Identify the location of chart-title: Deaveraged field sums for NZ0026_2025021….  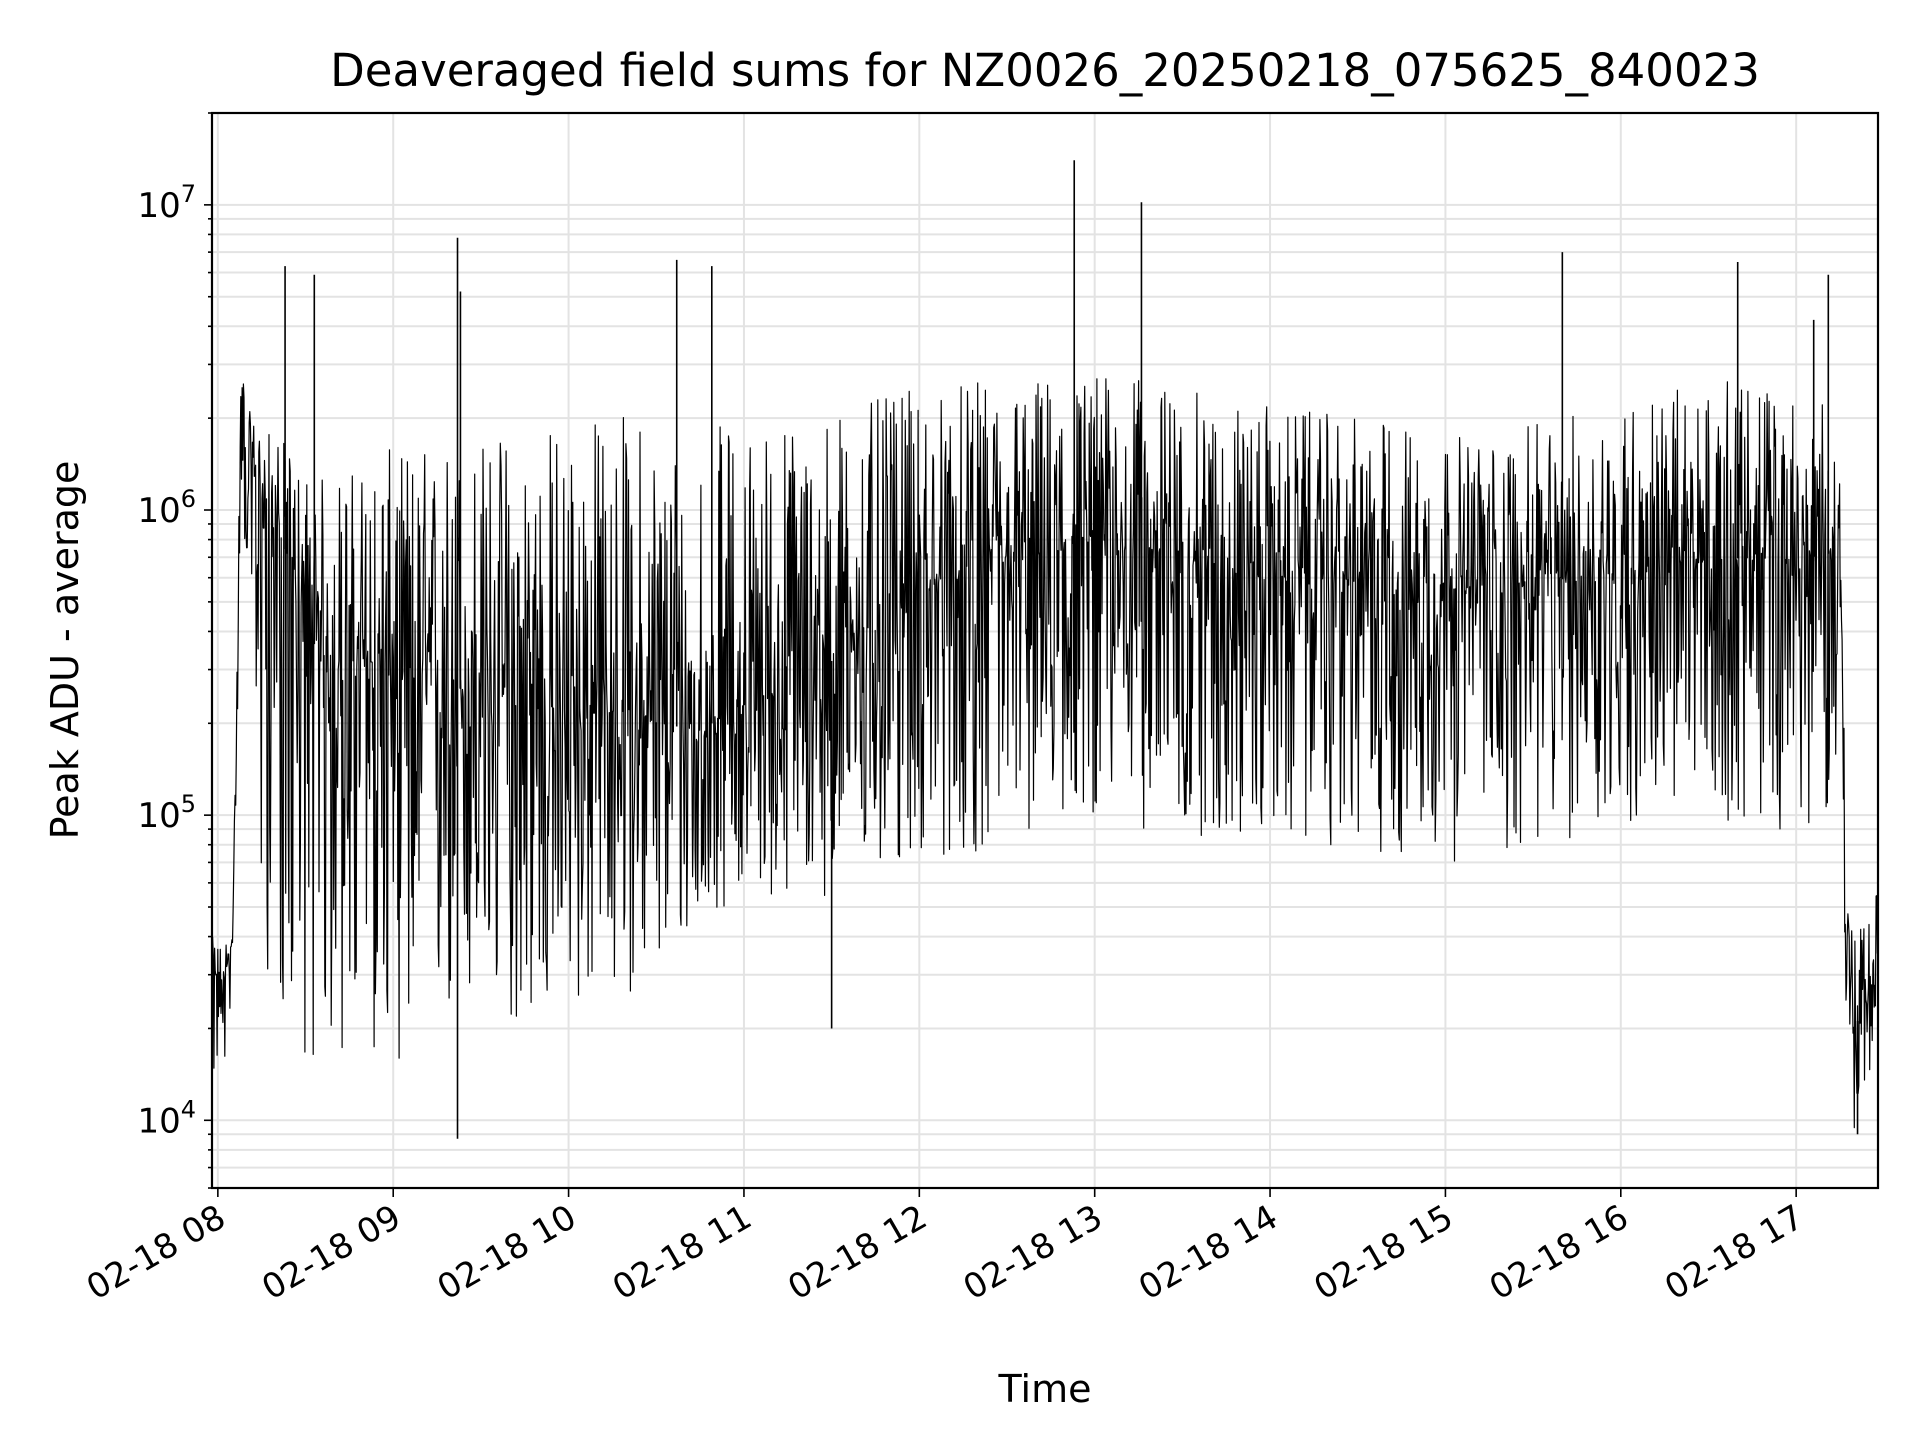
(1045, 70).